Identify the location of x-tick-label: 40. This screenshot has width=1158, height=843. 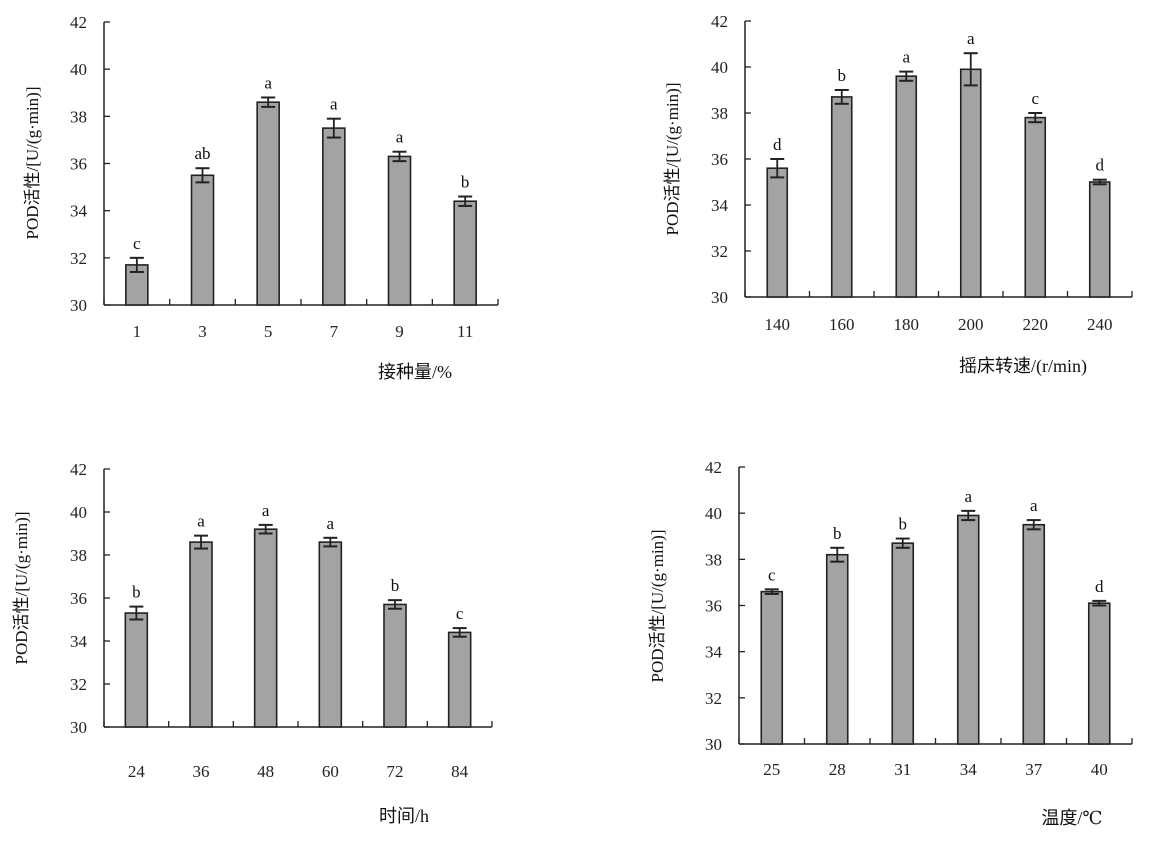
(1099, 769).